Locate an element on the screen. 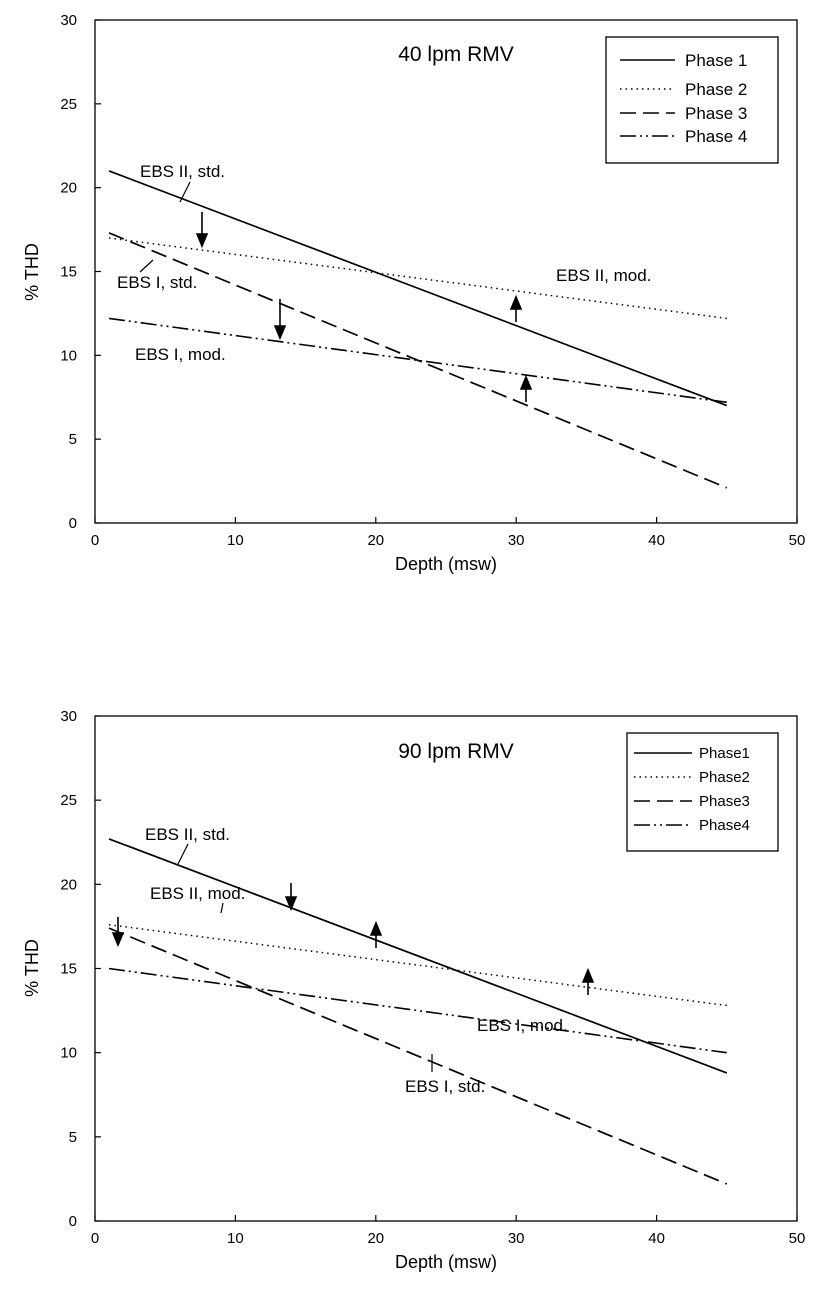  legend-label-phase-4: Phase 4 is located at coordinates (716, 136).